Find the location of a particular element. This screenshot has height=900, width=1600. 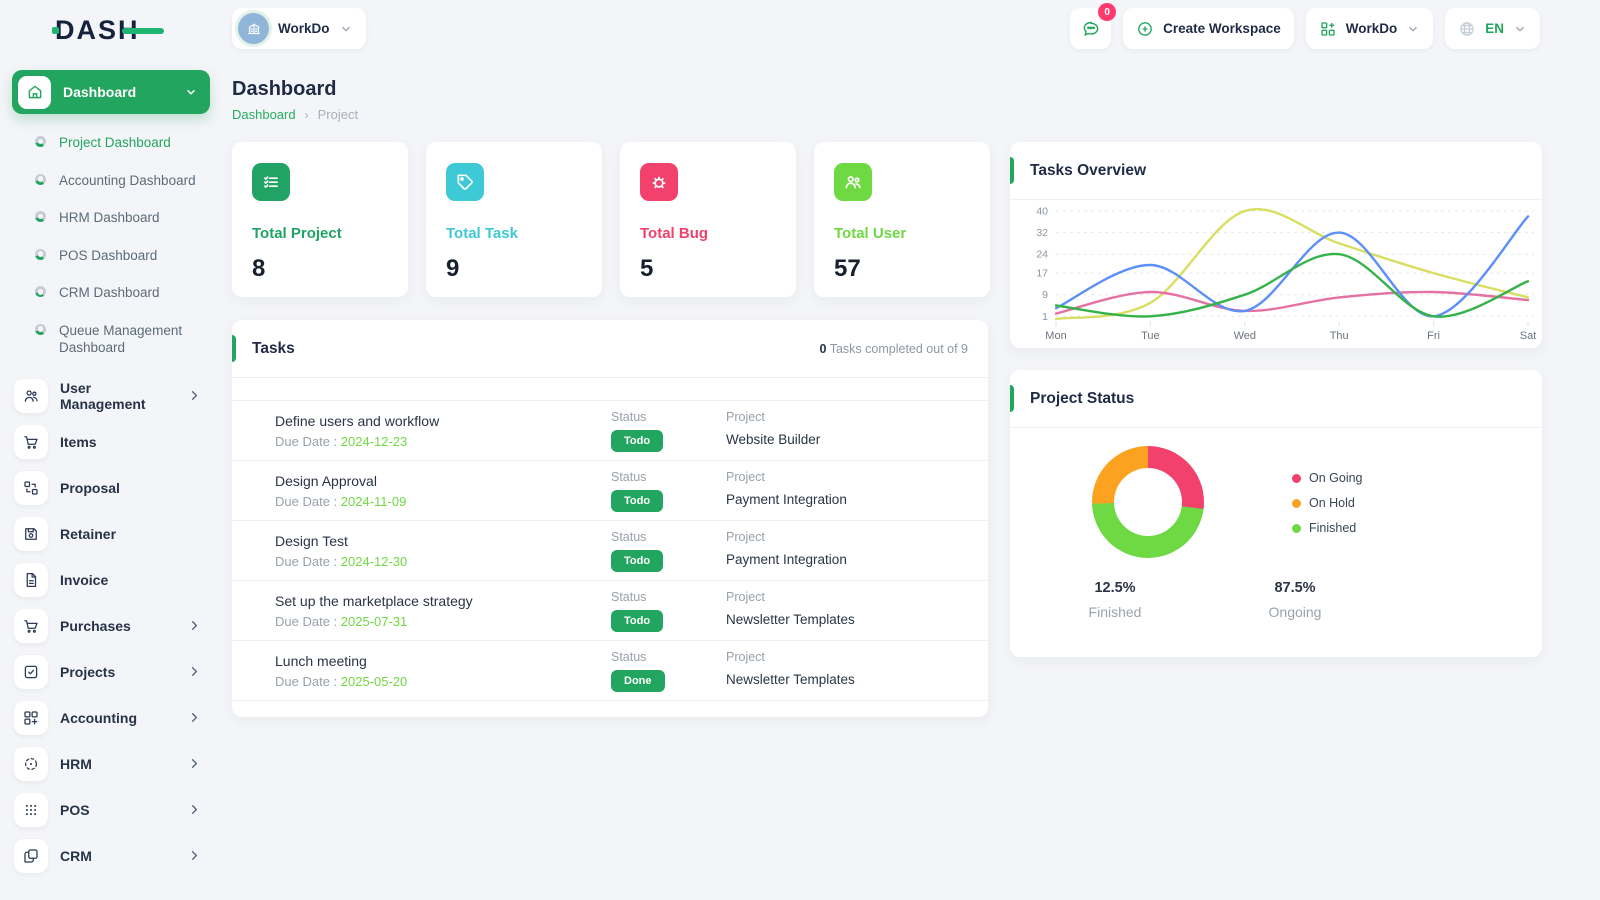

retainer-icon-box is located at coordinates (31, 533).